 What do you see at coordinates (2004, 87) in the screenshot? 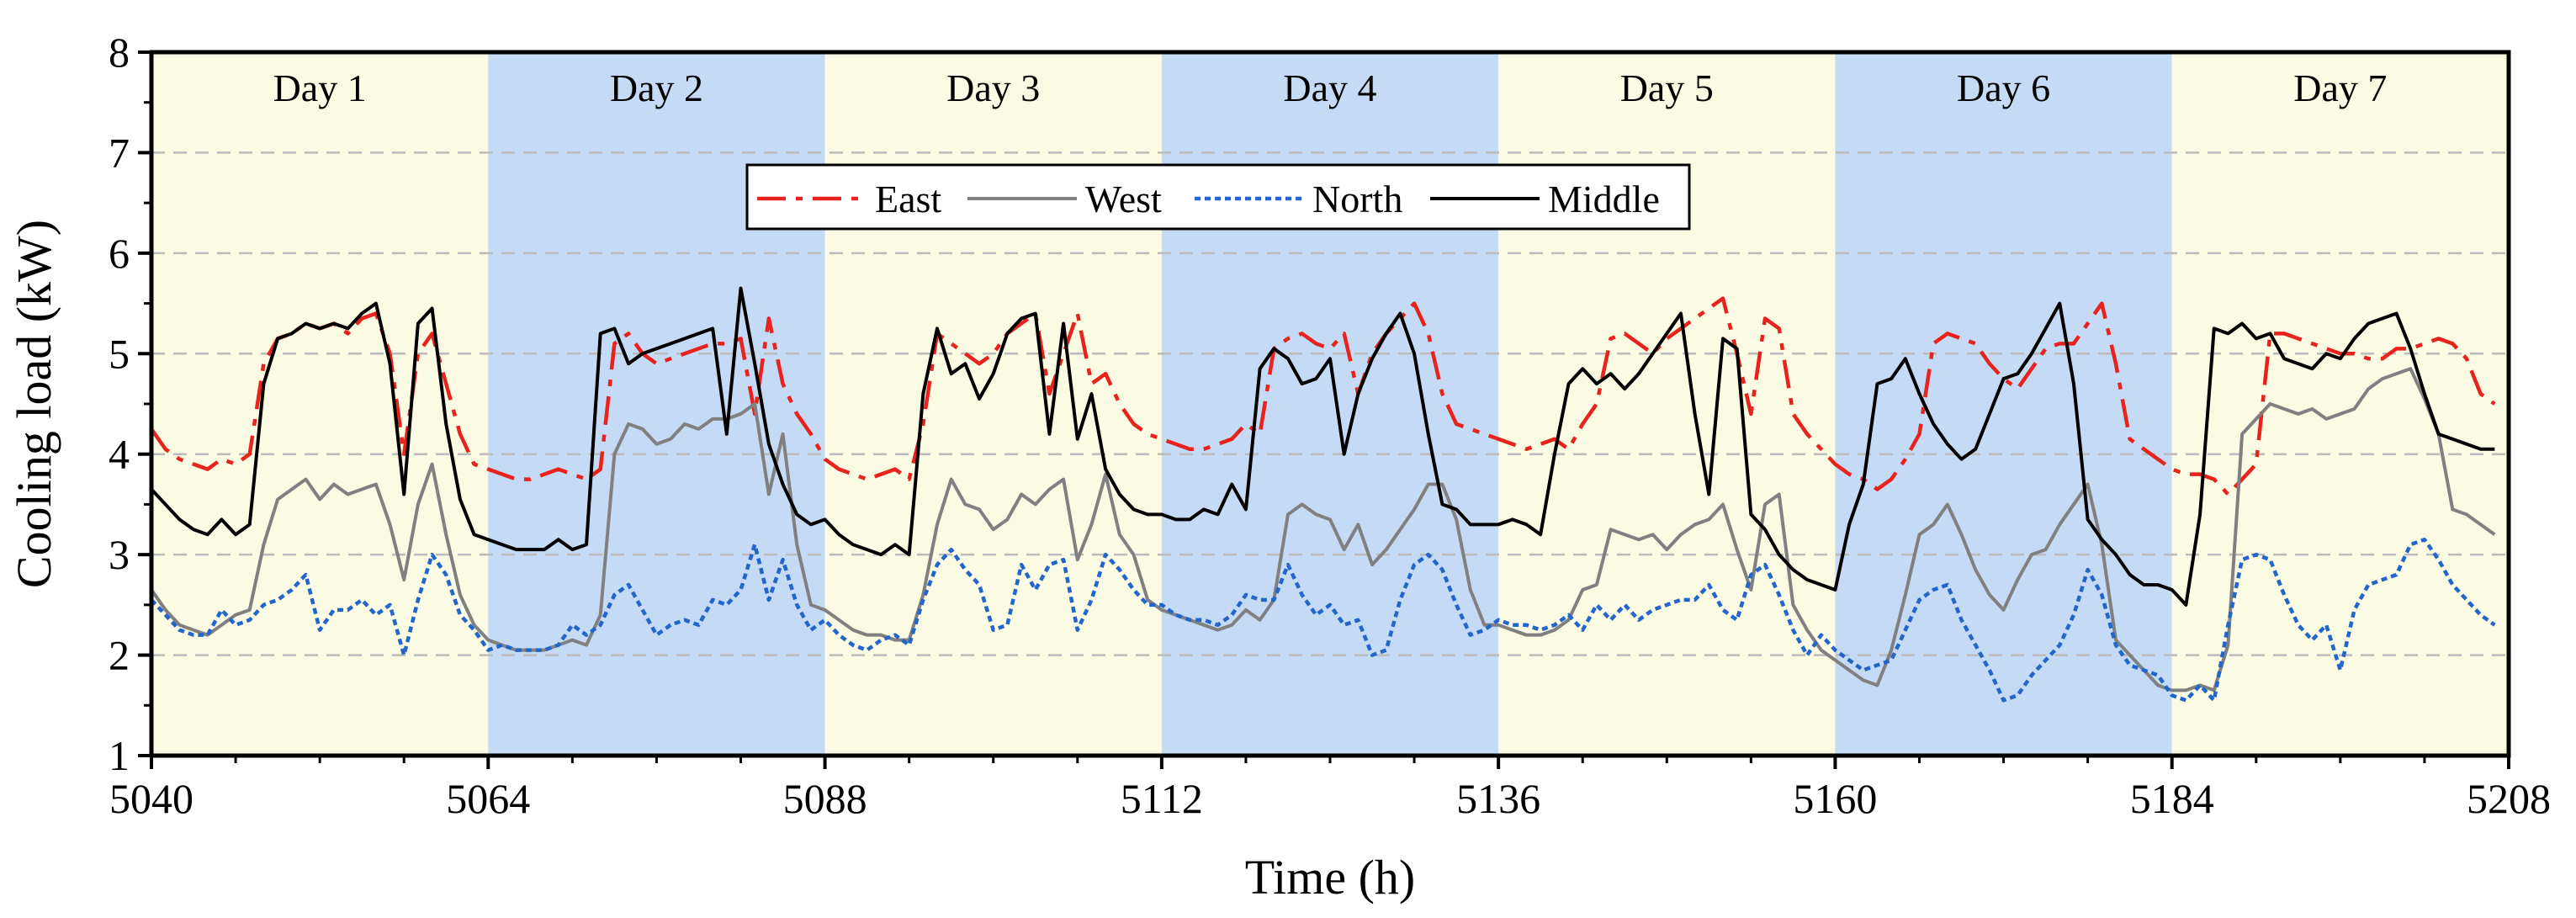
I see `day-label-day-6: Day 6` at bounding box center [2004, 87].